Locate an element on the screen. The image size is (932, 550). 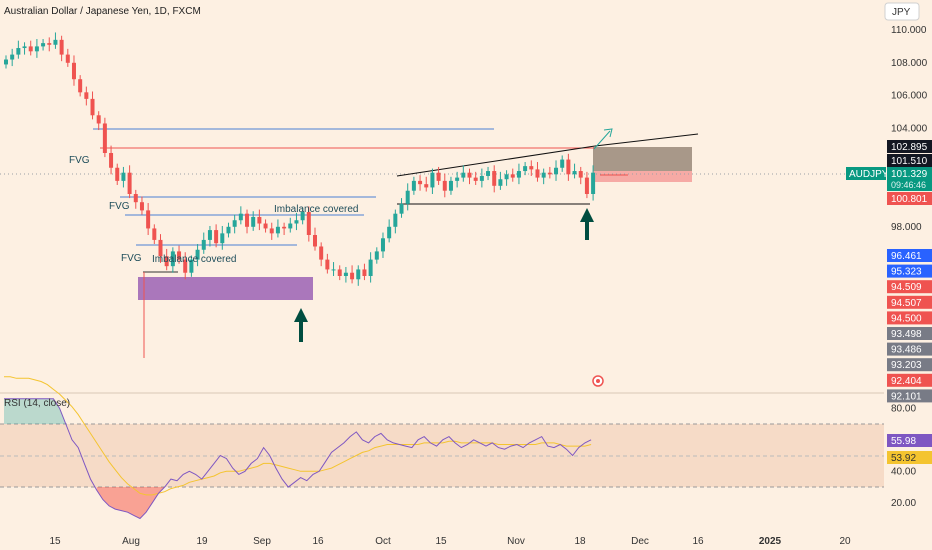
stacked-price-tag-text: 93.486 is located at coordinates (906, 350).